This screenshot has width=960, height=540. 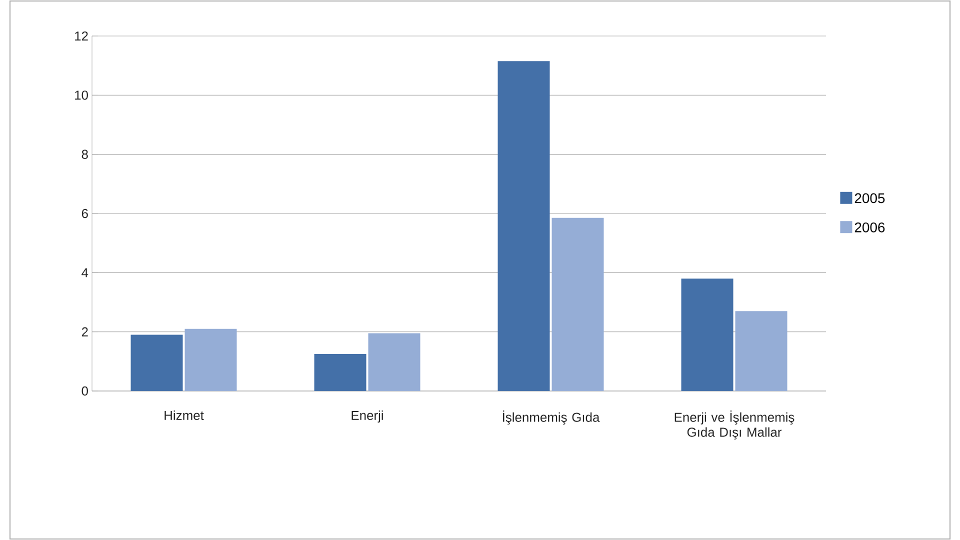 I want to click on y-tick-label: 4, so click(x=85, y=273).